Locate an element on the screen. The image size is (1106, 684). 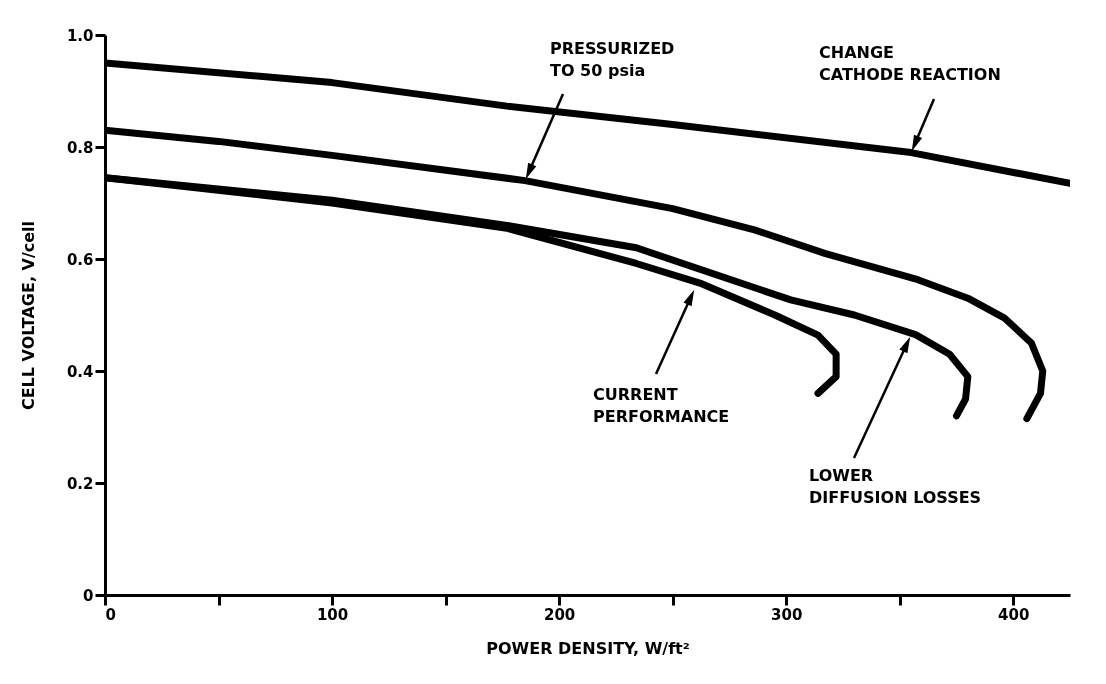
x-tick-label: 400 is located at coordinates (1014, 614).